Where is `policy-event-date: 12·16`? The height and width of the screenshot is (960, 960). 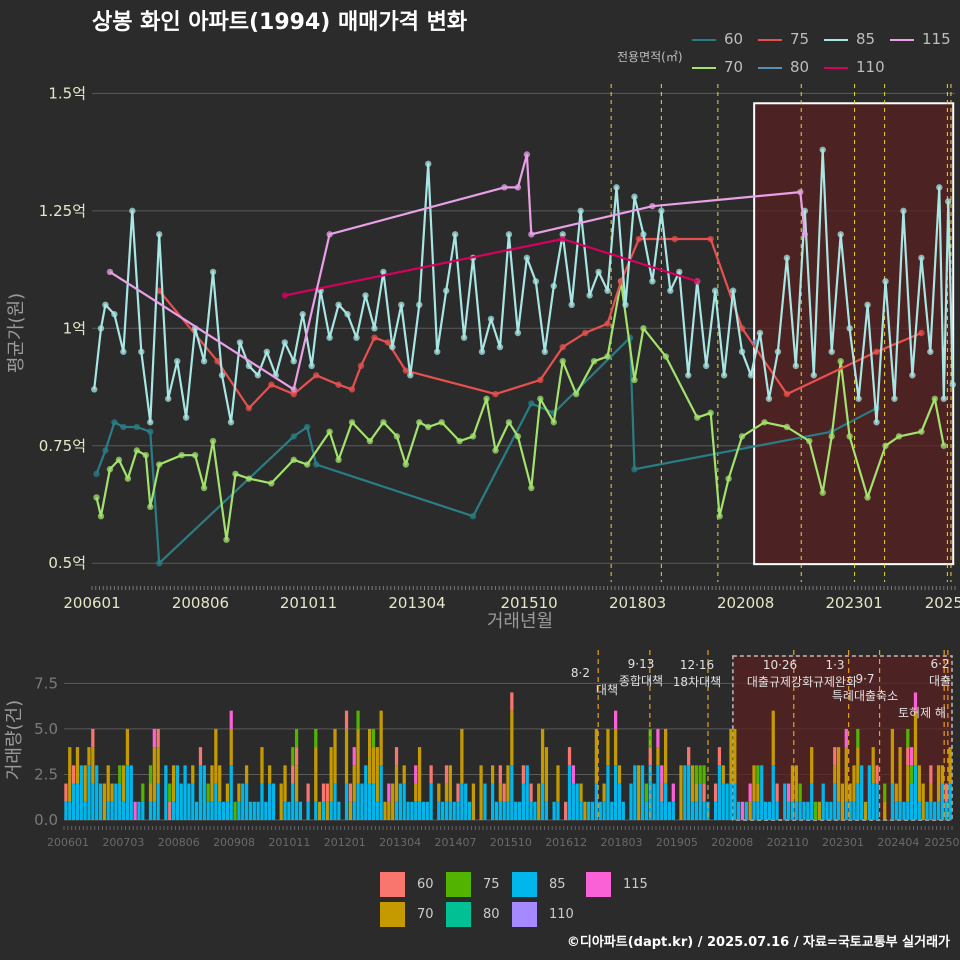
policy-event-date: 12·16 is located at coordinates (697, 665).